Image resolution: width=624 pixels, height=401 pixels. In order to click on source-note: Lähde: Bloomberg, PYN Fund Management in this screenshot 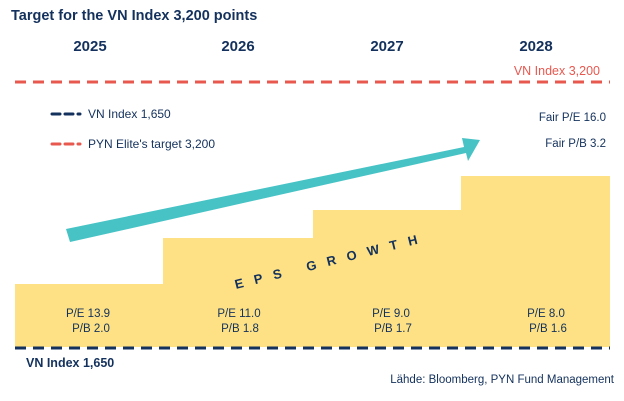, I will do `click(502, 380)`.